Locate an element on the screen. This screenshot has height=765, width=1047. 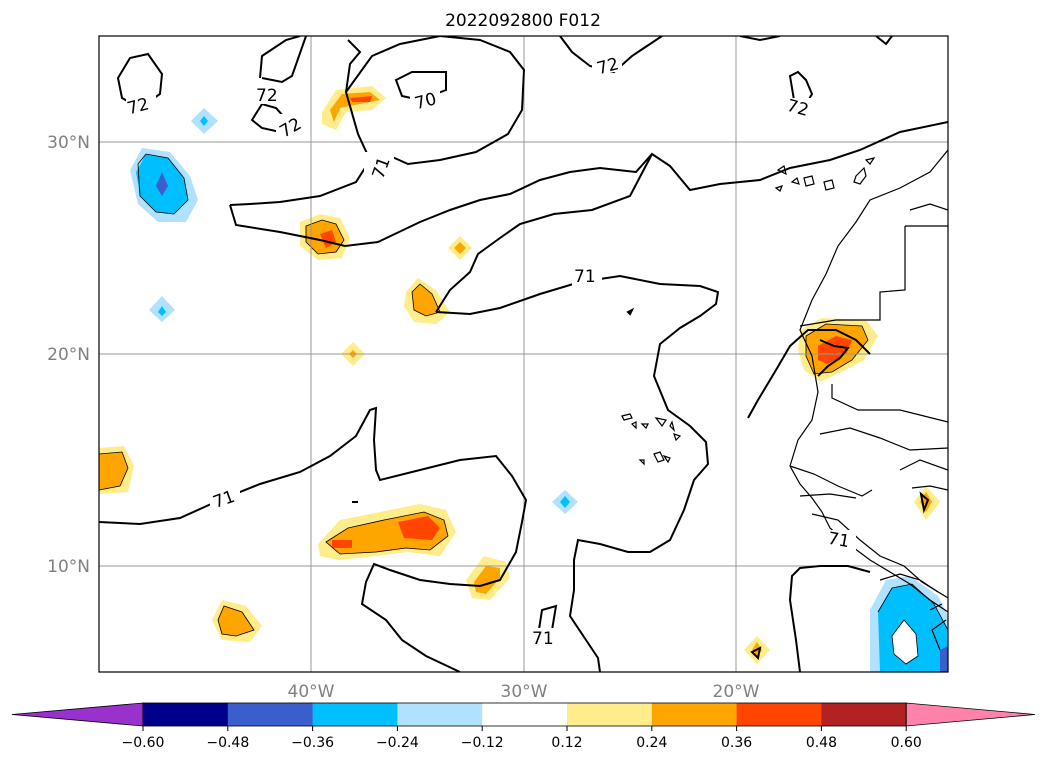
lon-label-40w: 40°W is located at coordinates (311, 692).